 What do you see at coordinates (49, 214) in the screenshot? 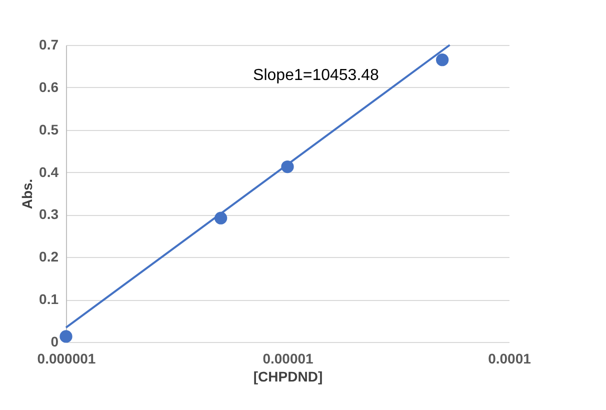
I see `y-tick-label: 0.3` at bounding box center [49, 214].